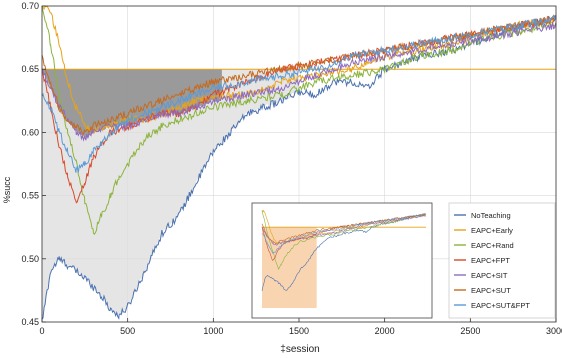 The width and height of the screenshot is (562, 358). I want to click on shade-teaching, so click(132, 104).